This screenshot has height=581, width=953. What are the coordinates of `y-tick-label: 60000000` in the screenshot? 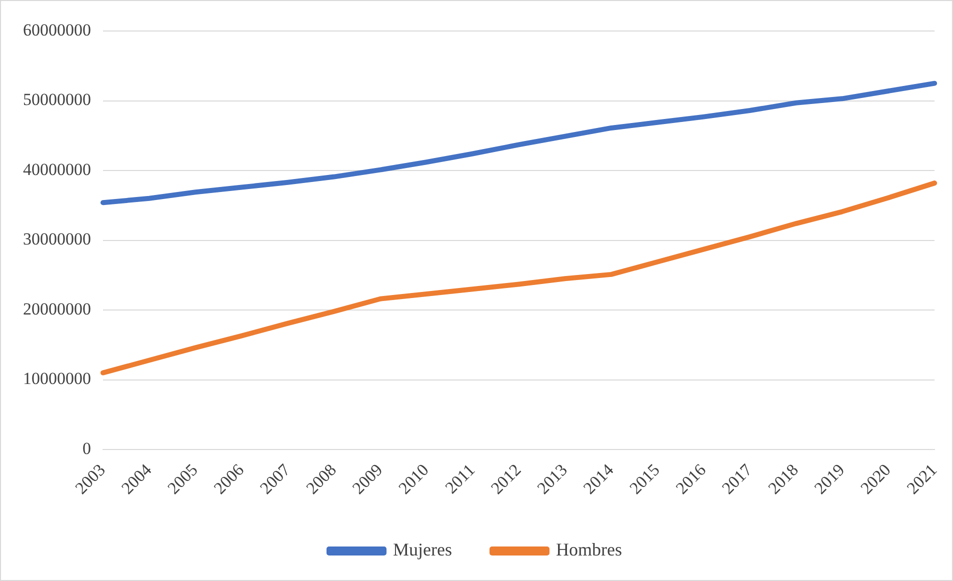 It's located at (57, 30).